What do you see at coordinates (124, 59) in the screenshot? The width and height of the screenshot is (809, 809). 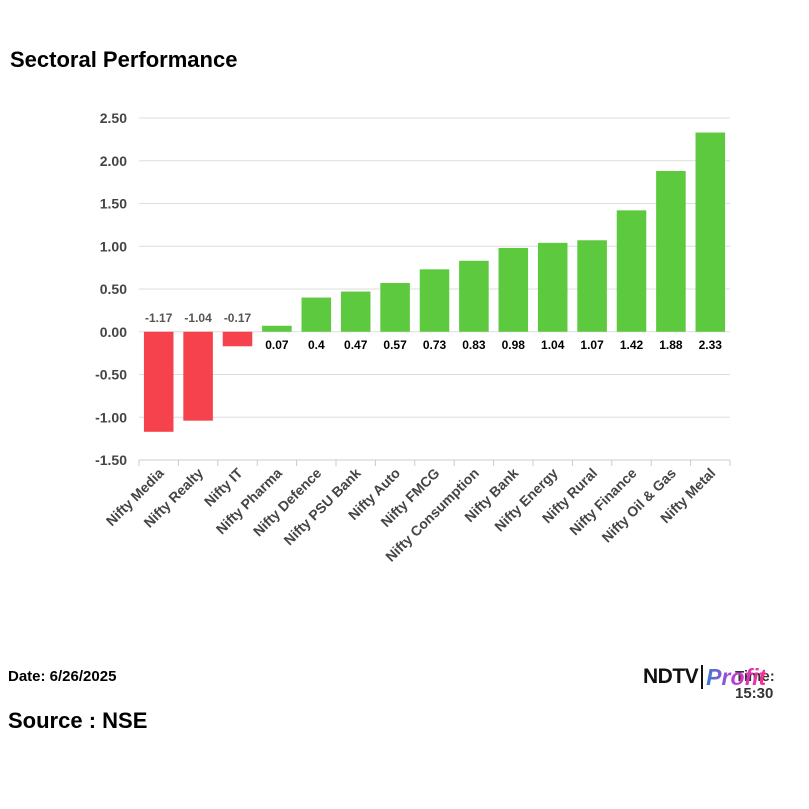 I see `chart-title: Sectoral Performance` at bounding box center [124, 59].